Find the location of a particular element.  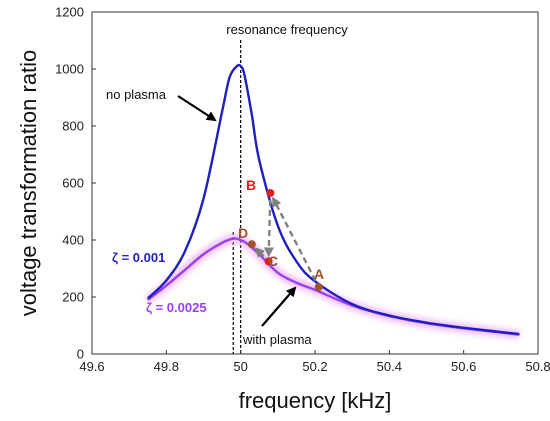

point-label-b: B is located at coordinates (251, 185).